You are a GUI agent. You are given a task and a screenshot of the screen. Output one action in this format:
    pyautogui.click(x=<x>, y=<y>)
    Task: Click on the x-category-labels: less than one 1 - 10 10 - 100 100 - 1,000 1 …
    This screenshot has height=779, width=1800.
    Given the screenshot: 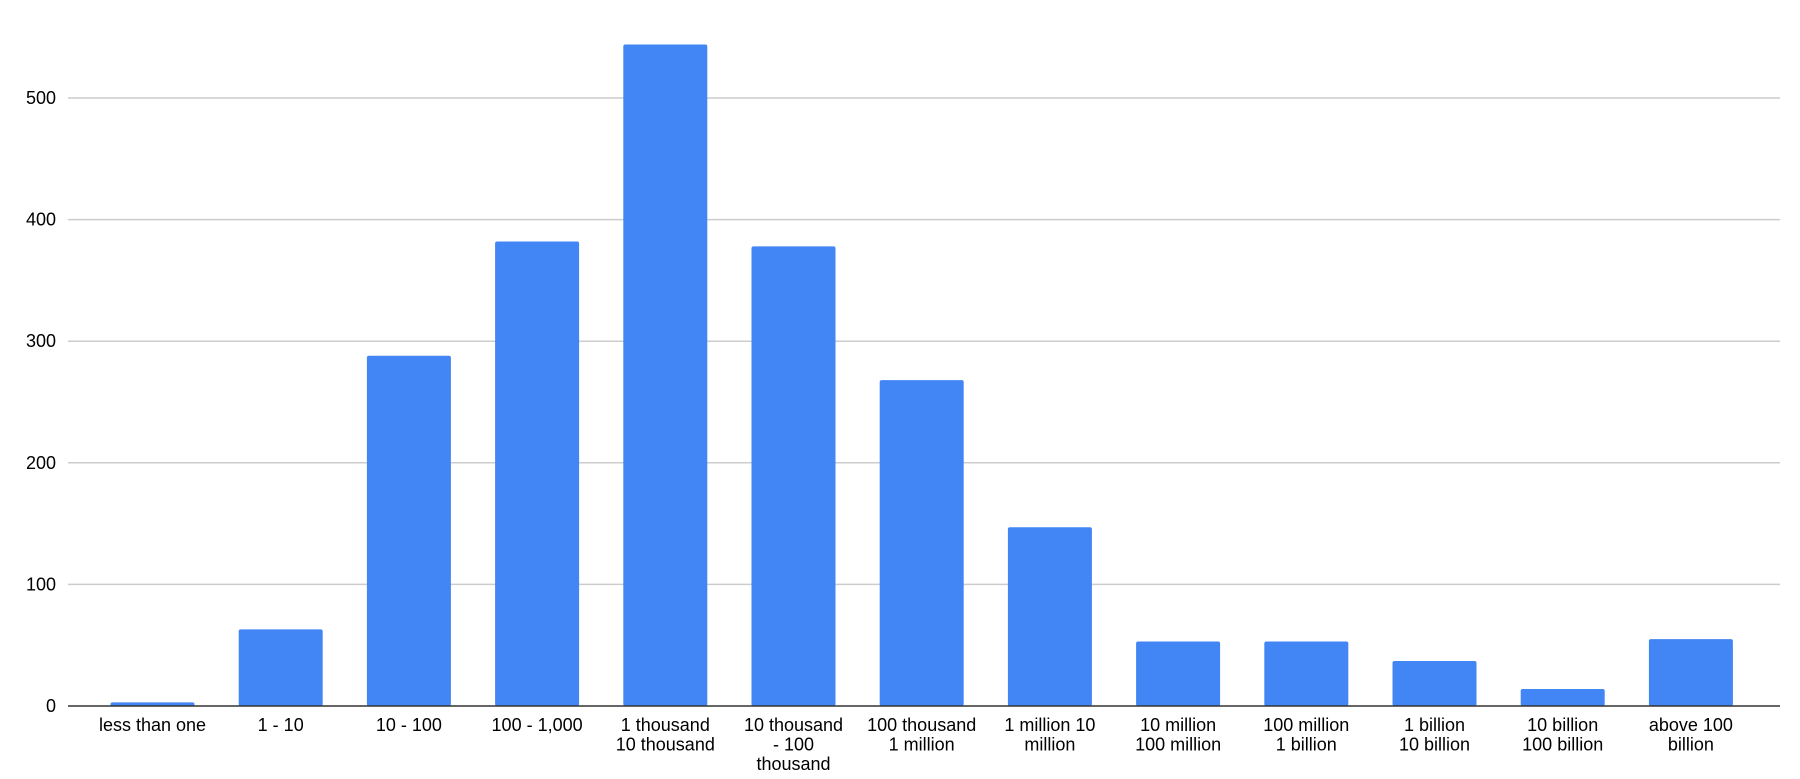 What is the action you would take?
    pyautogui.click(x=916, y=744)
    